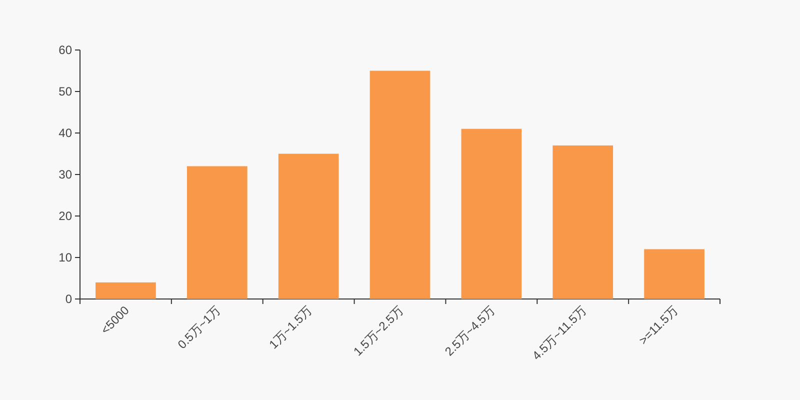  Describe the element at coordinates (68, 299) in the screenshot. I see `y-tick-label: 0` at that location.